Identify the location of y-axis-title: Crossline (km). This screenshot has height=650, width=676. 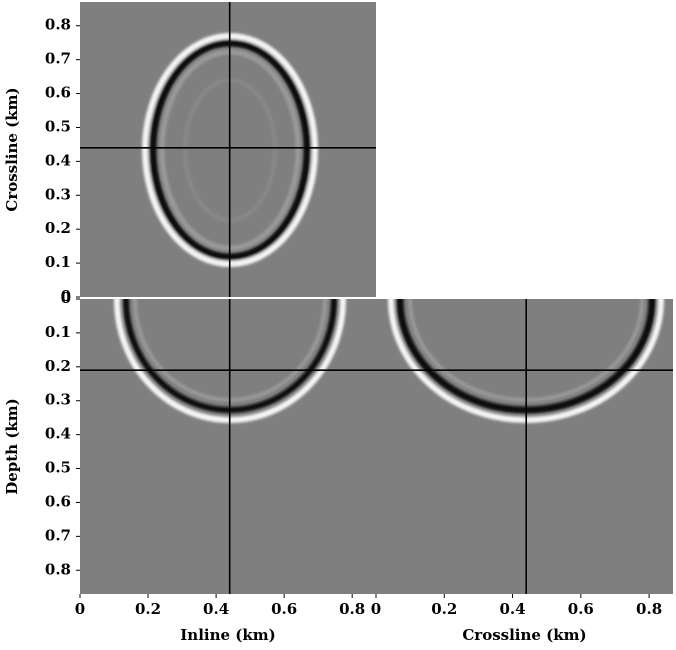
(12, 149).